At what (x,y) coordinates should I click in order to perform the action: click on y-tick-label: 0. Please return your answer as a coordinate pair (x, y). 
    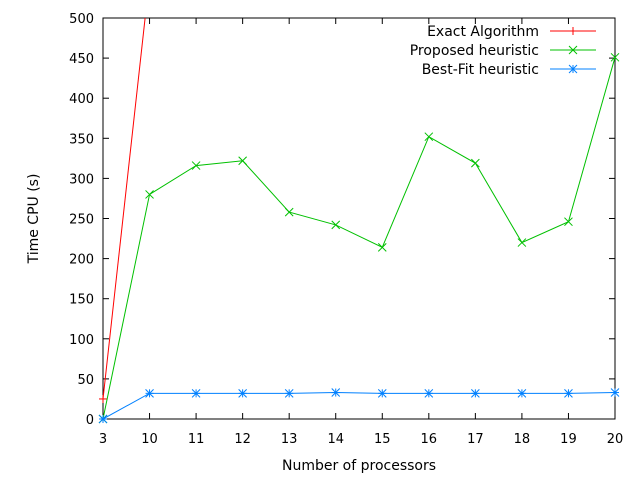
    Looking at the image, I should click on (90, 420).